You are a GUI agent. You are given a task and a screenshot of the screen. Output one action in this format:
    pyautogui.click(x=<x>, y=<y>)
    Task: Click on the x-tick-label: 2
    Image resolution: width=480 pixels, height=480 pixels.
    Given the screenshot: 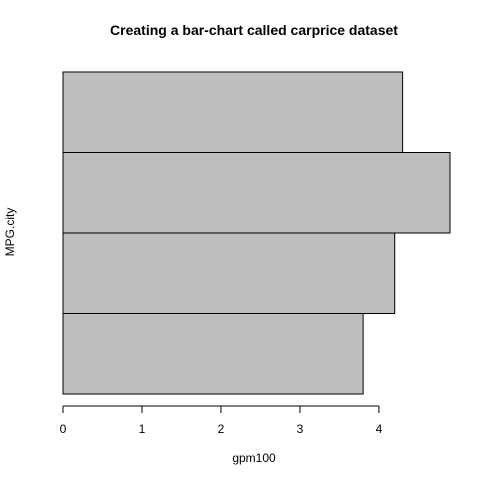 What is the action you would take?
    pyautogui.click(x=221, y=429)
    